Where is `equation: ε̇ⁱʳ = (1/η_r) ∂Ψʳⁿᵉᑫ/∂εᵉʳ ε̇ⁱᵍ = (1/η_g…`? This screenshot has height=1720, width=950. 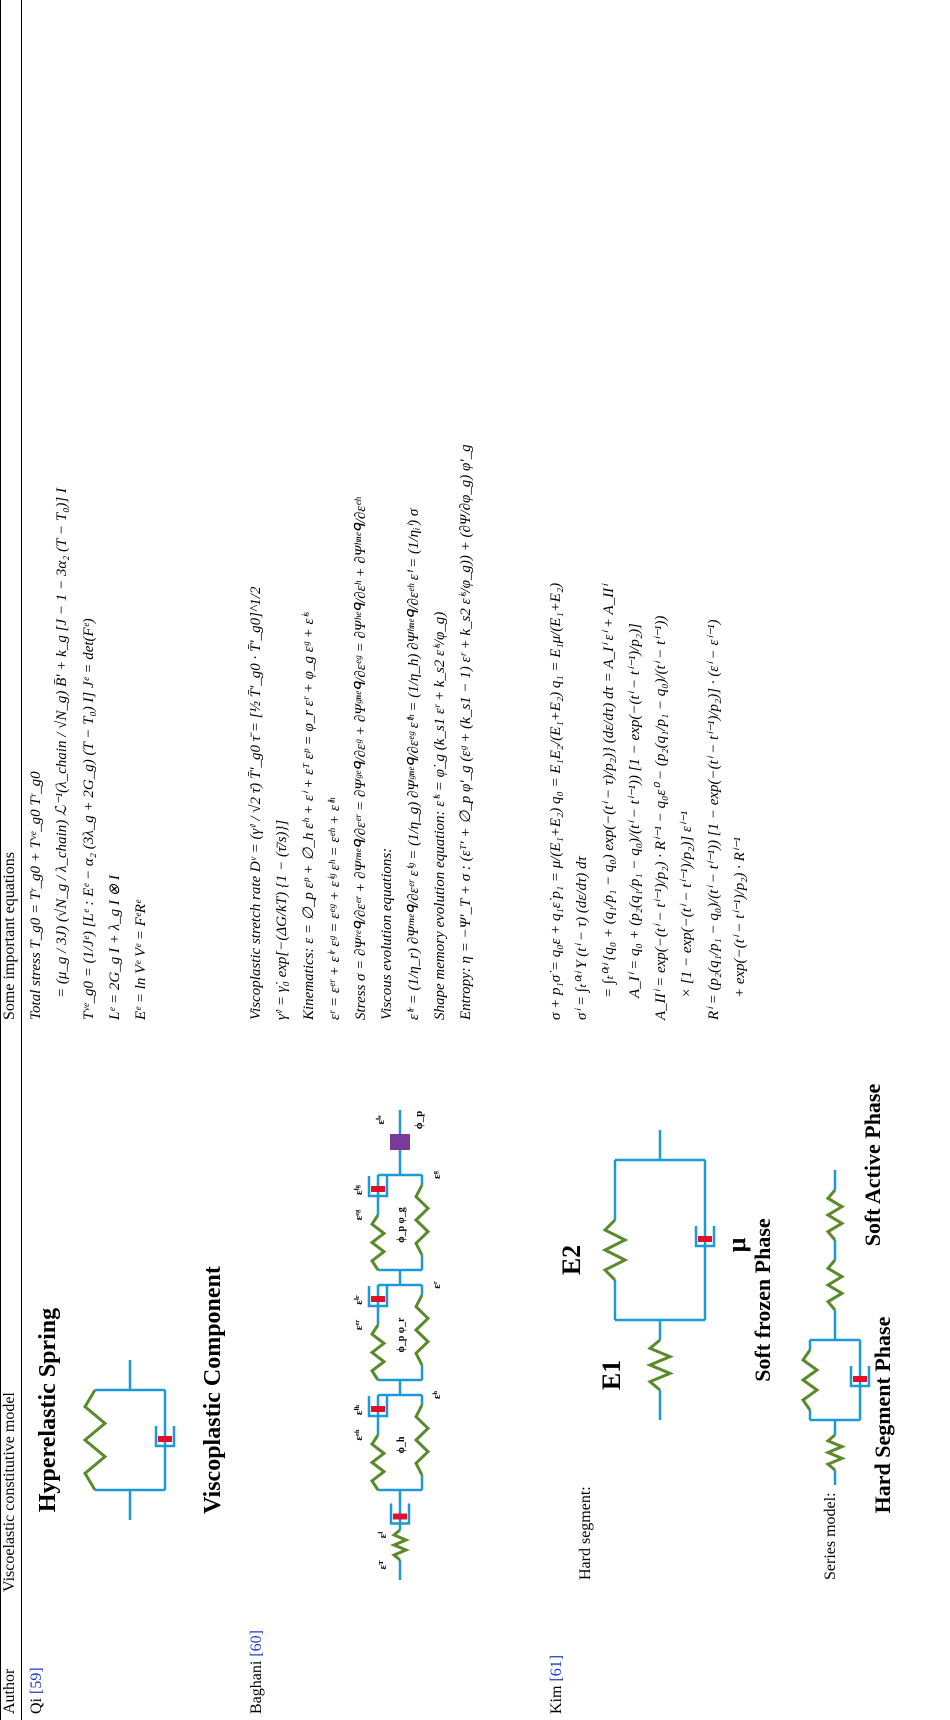 equation: ε̇ⁱʳ = (1/η_r) ∂Ψʳⁿᵉᑫ/∂εᵉʳ ε̇ⁱᵍ = (1/η_g… is located at coordinates (413, 764).